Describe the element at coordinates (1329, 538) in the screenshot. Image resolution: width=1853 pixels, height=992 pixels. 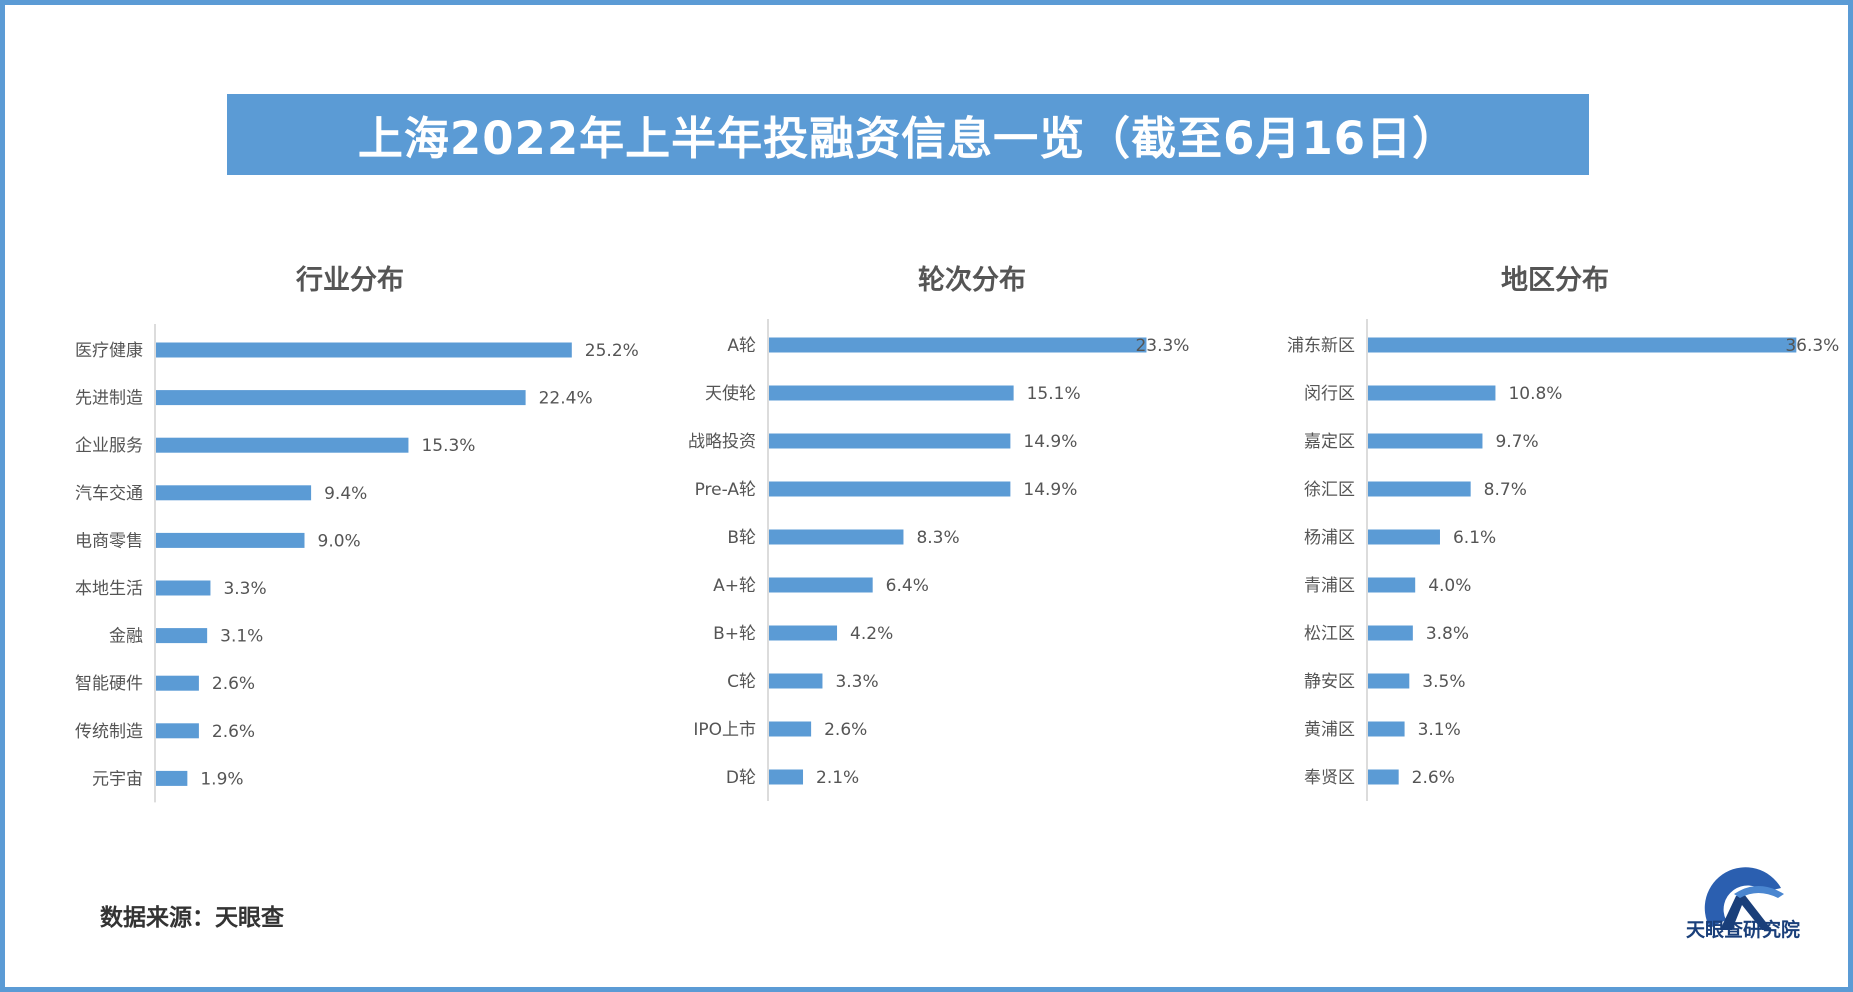
I see `category-label: 杨浦区` at that location.